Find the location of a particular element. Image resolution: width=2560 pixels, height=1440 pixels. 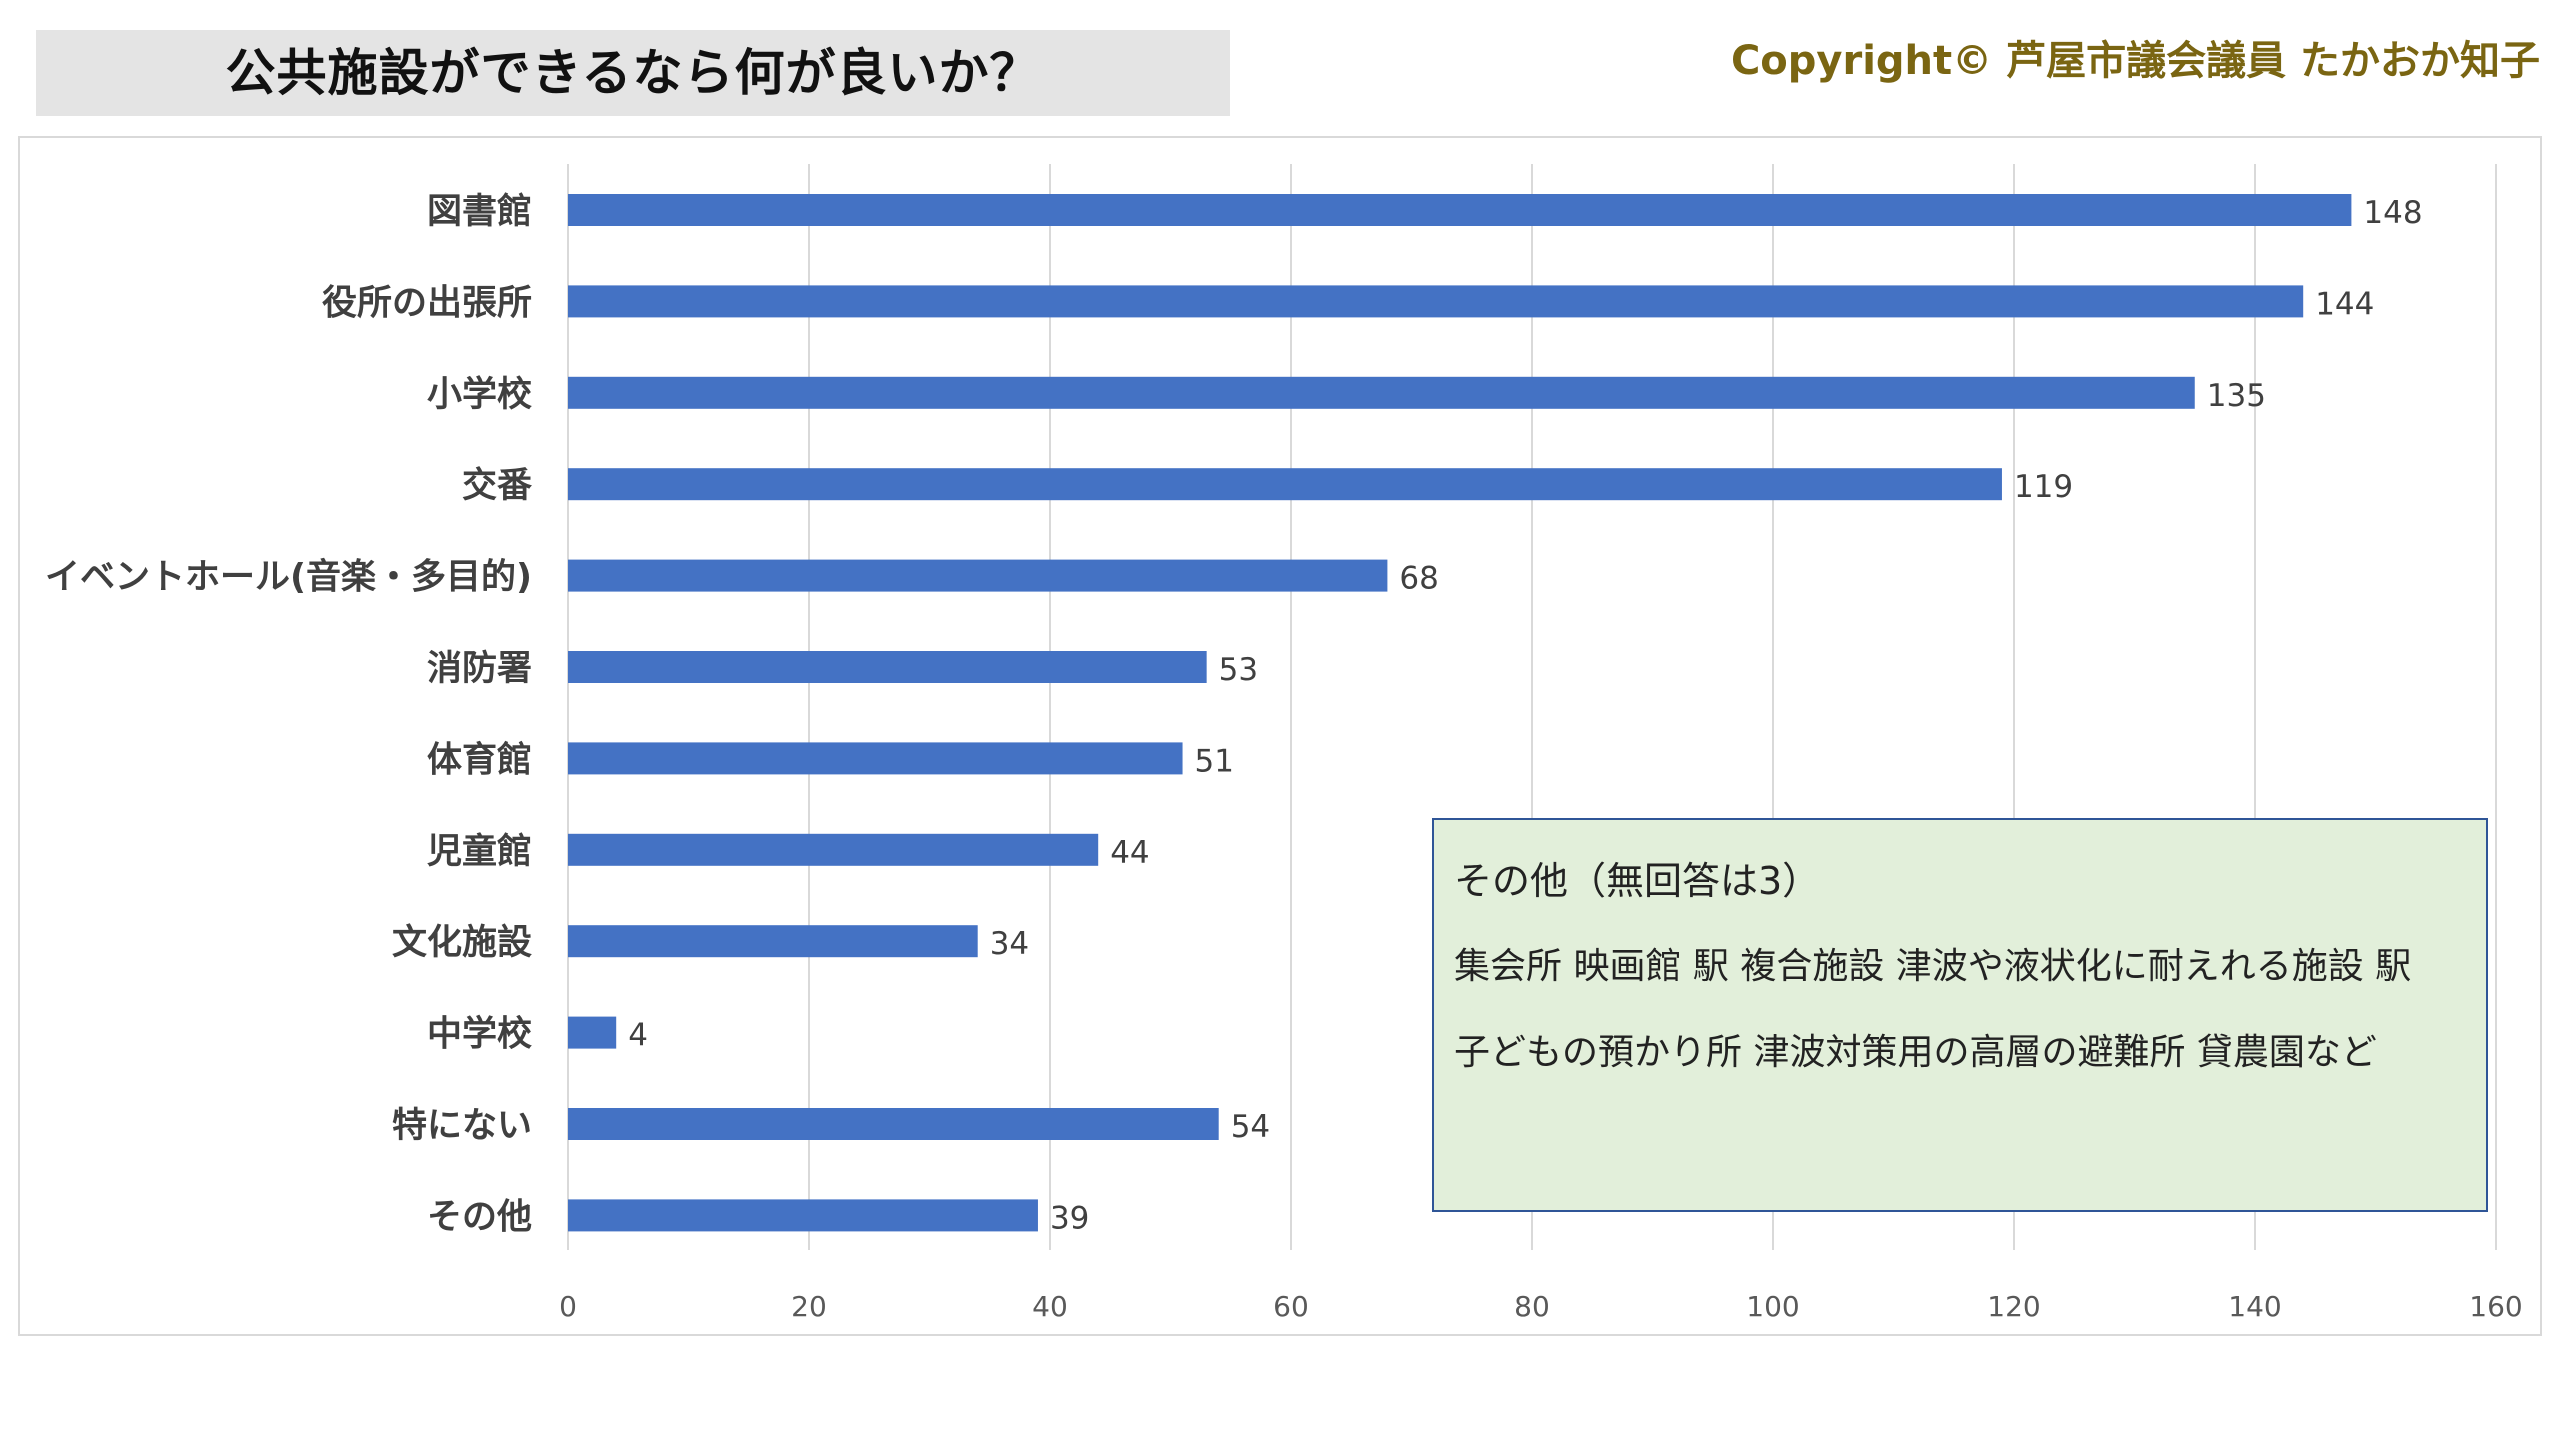

category-label: 交番 is located at coordinates (497, 485).